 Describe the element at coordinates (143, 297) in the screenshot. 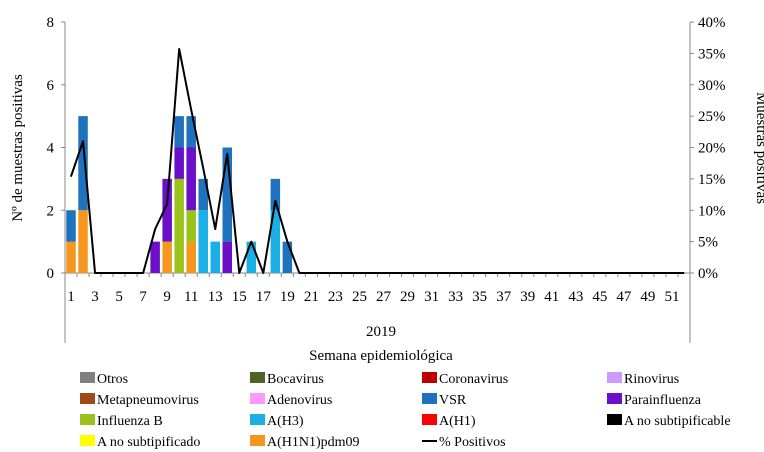

I see `x-tick-label: 7` at that location.